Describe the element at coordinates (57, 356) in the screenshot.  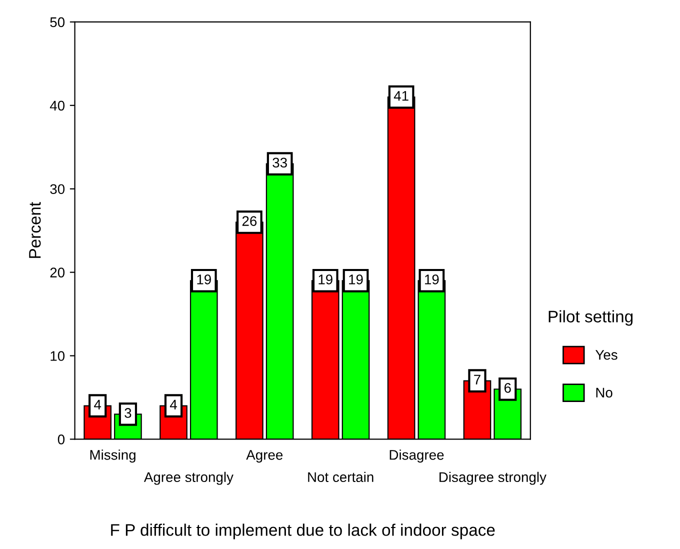
I see `y-tick-label: 10` at that location.